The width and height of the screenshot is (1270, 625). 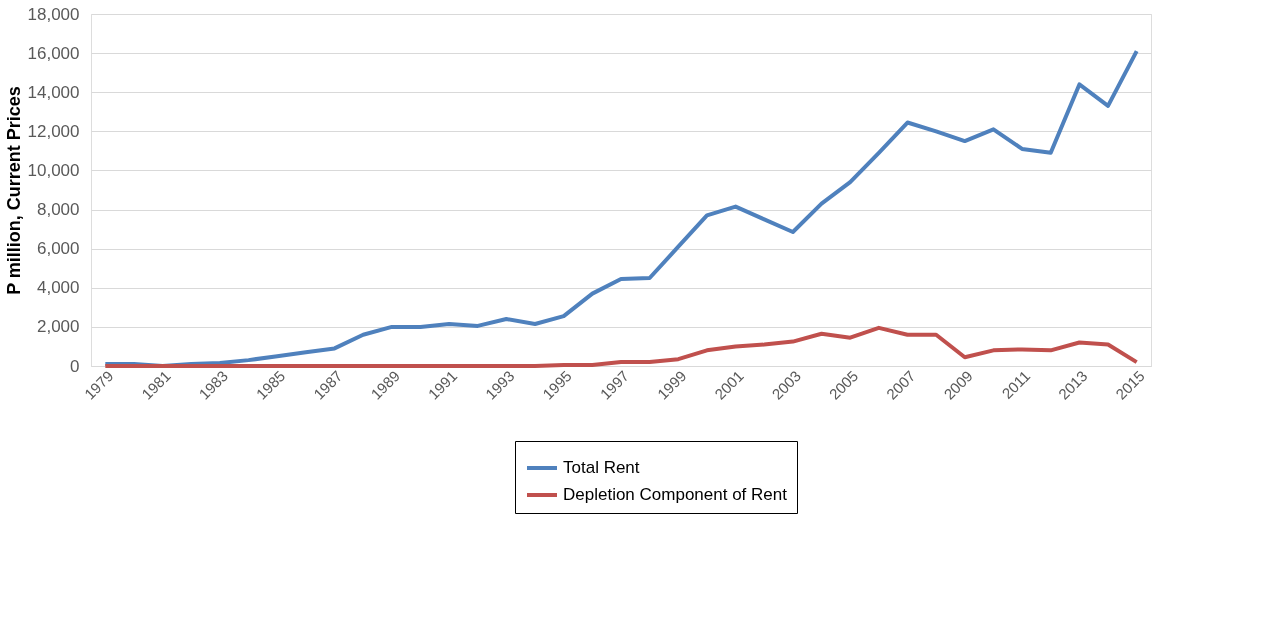 I want to click on y-axis-title: P million, Current Prices, so click(x=13, y=190).